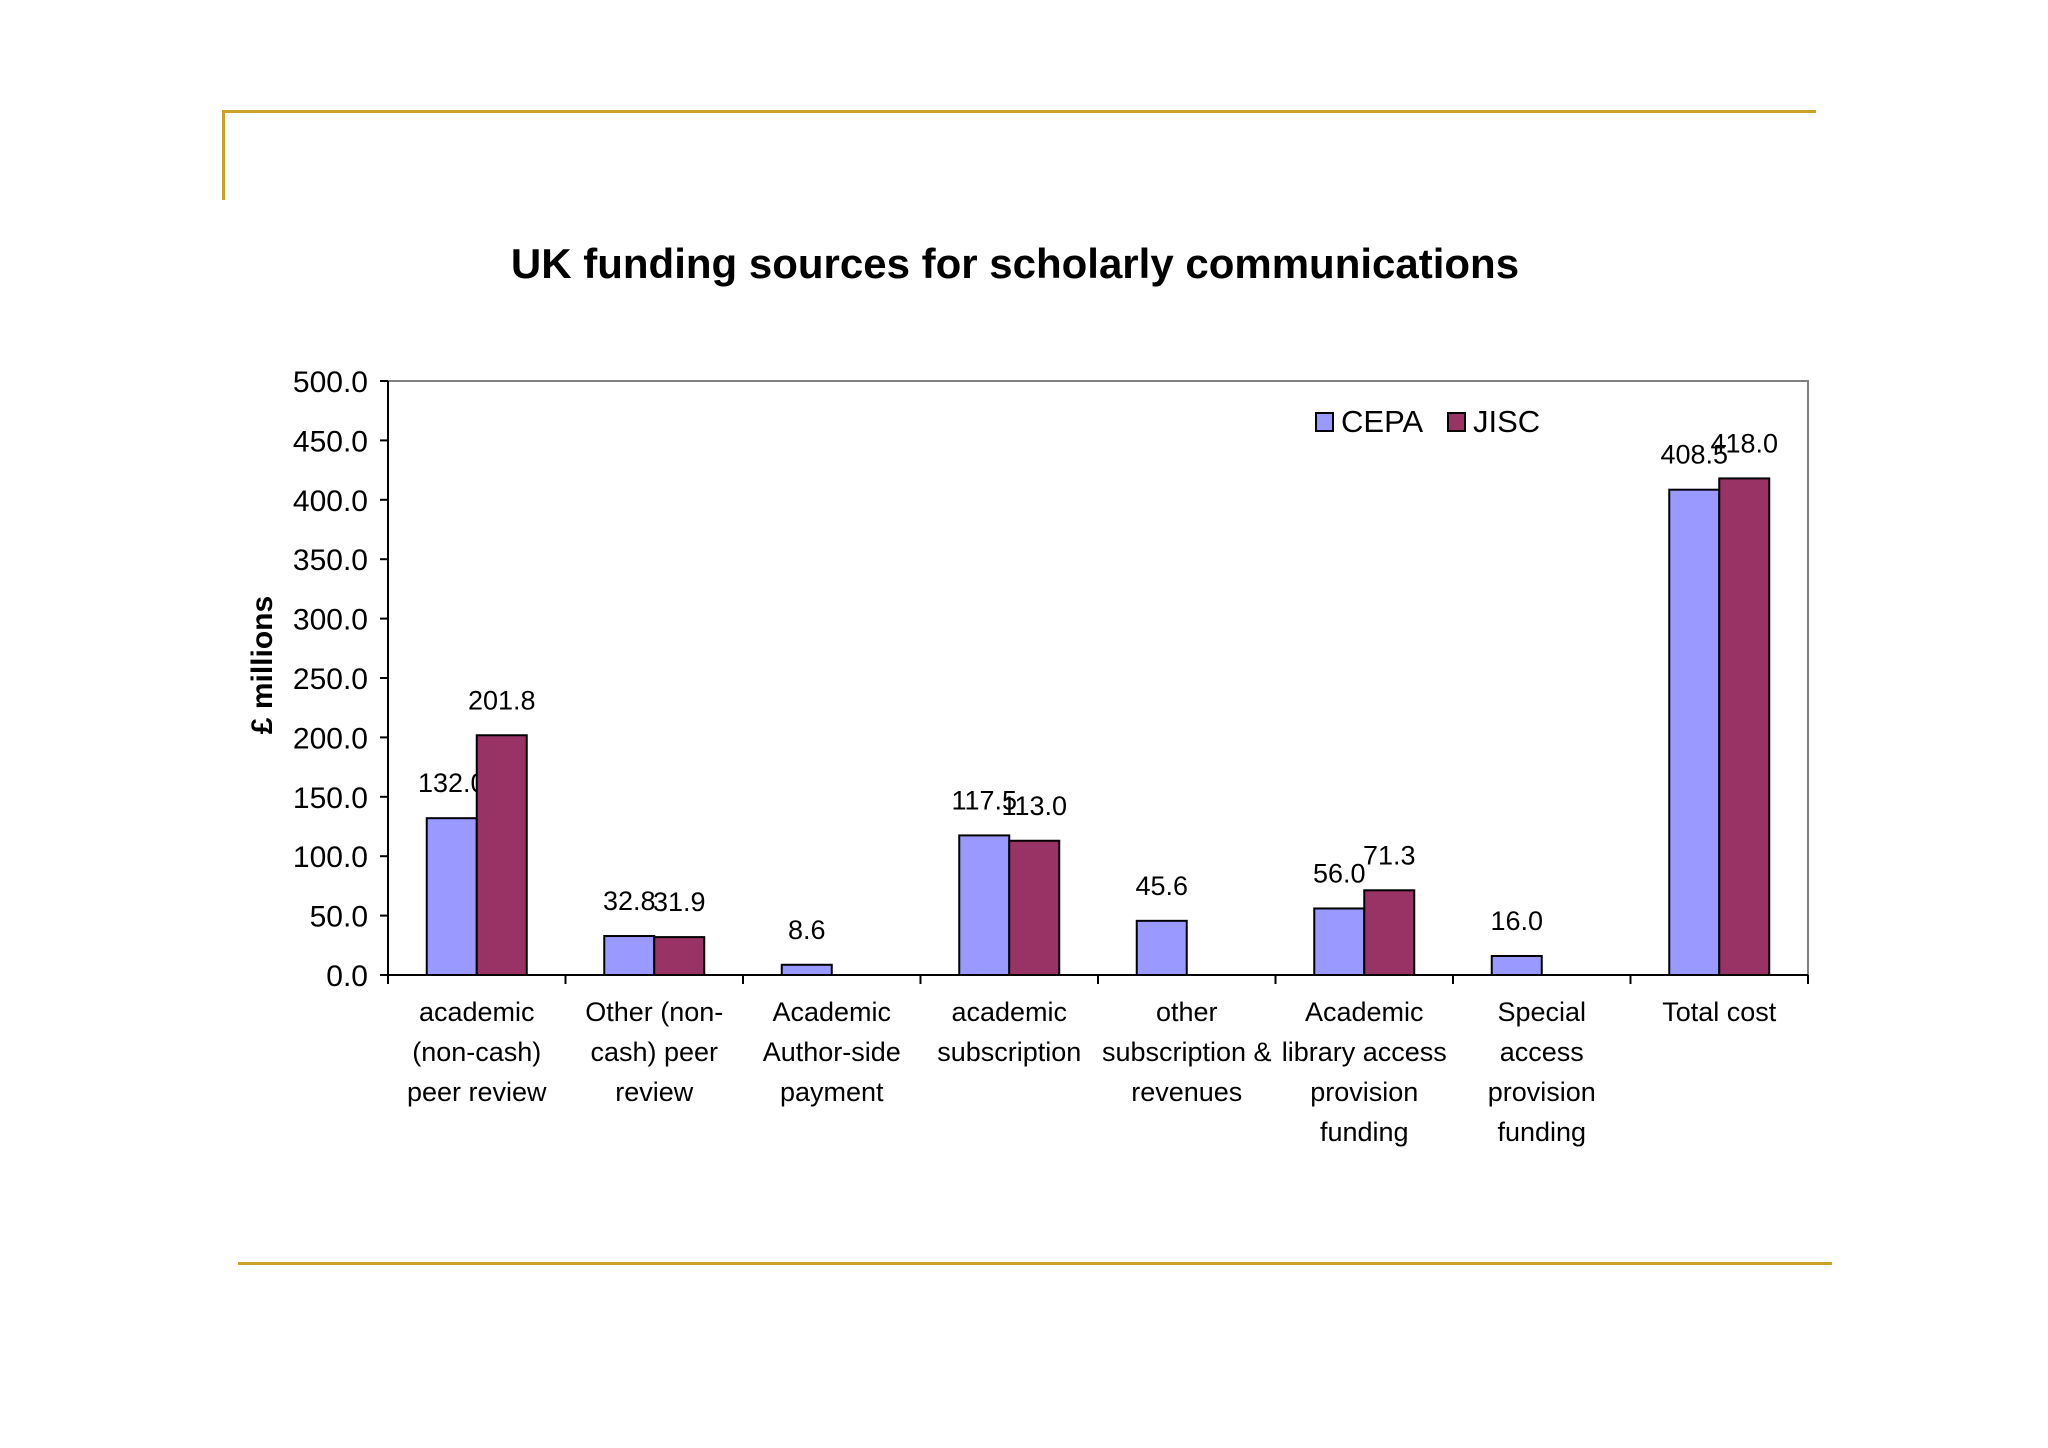 Image resolution: width=2048 pixels, height=1448 pixels. What do you see at coordinates (1035, 1263) in the screenshot?
I see `decorative-rule-bottom` at bounding box center [1035, 1263].